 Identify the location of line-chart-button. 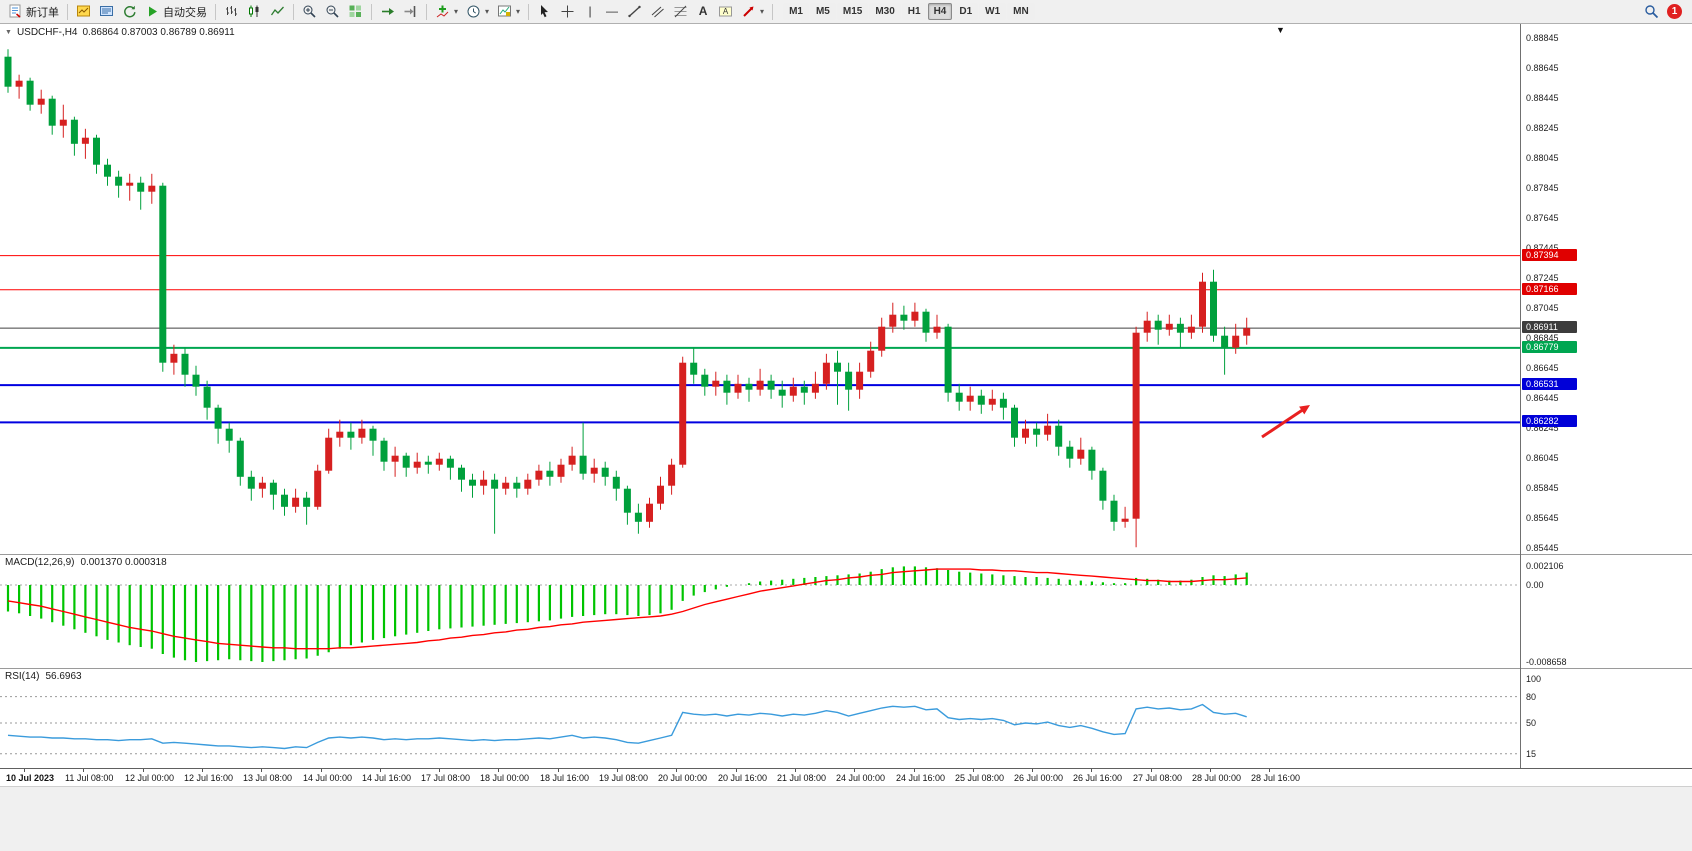
(277, 12).